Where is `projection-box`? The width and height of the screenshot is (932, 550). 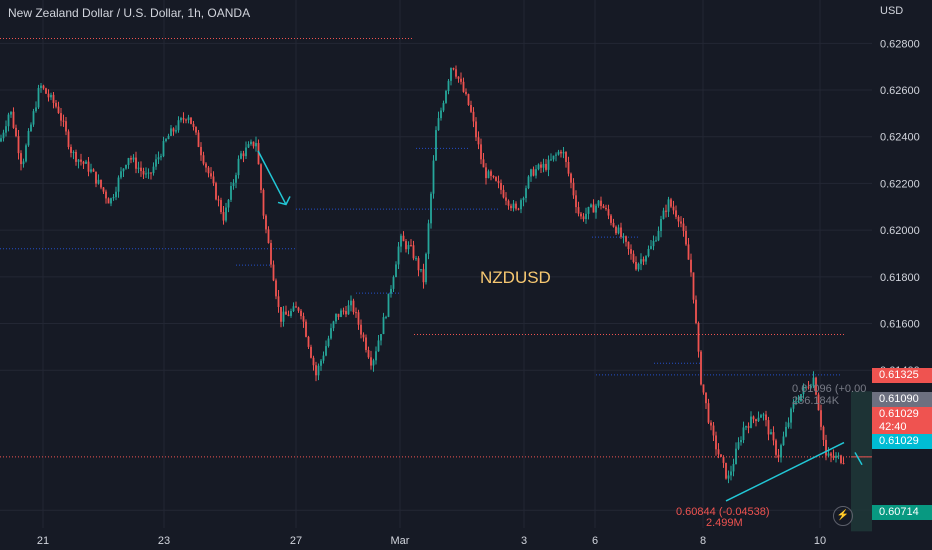 projection-box is located at coordinates (861, 461).